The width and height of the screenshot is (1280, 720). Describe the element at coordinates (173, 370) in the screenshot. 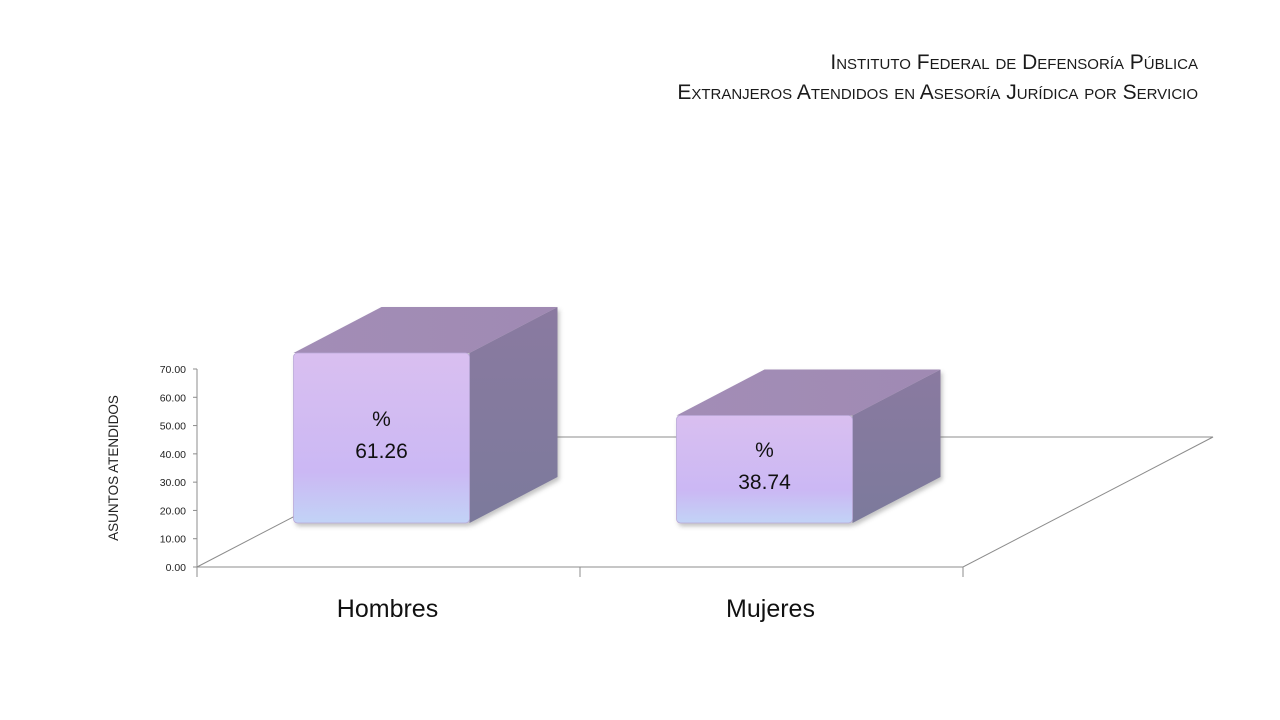

I see `y-tick-label: 70.00` at that location.